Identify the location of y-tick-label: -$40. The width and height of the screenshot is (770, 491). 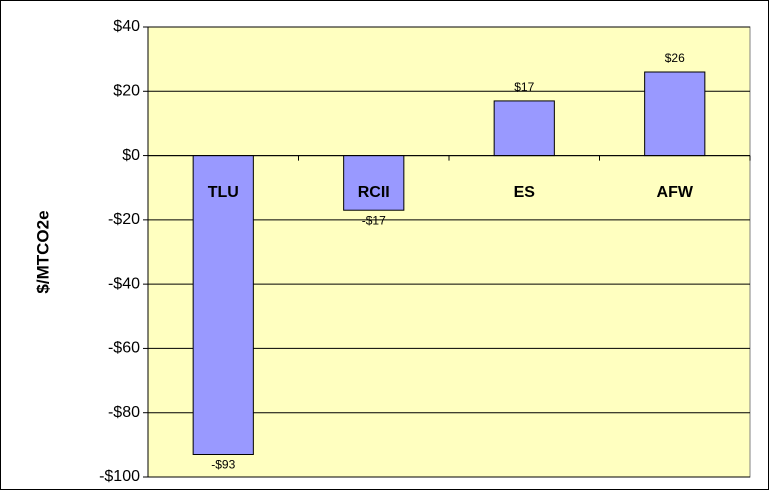
(124, 283).